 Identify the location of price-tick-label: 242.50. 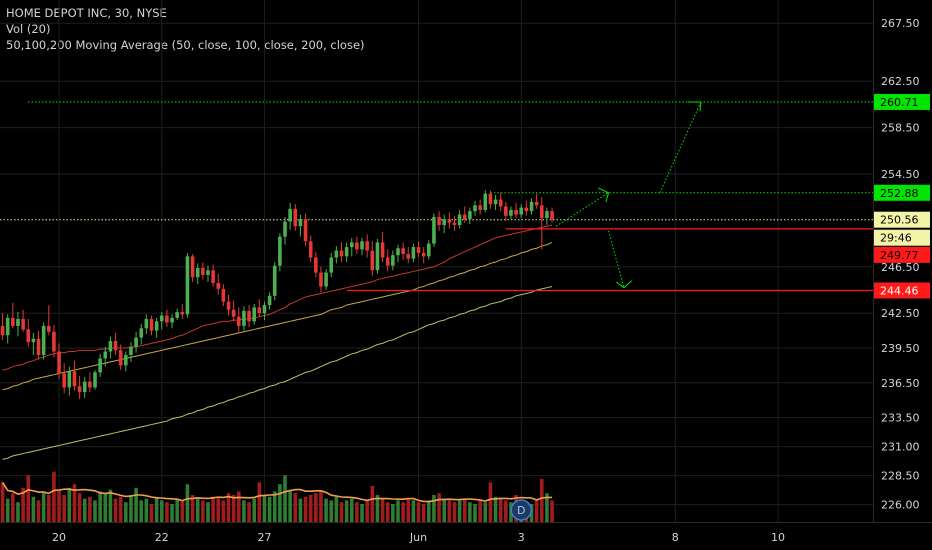
(900, 313).